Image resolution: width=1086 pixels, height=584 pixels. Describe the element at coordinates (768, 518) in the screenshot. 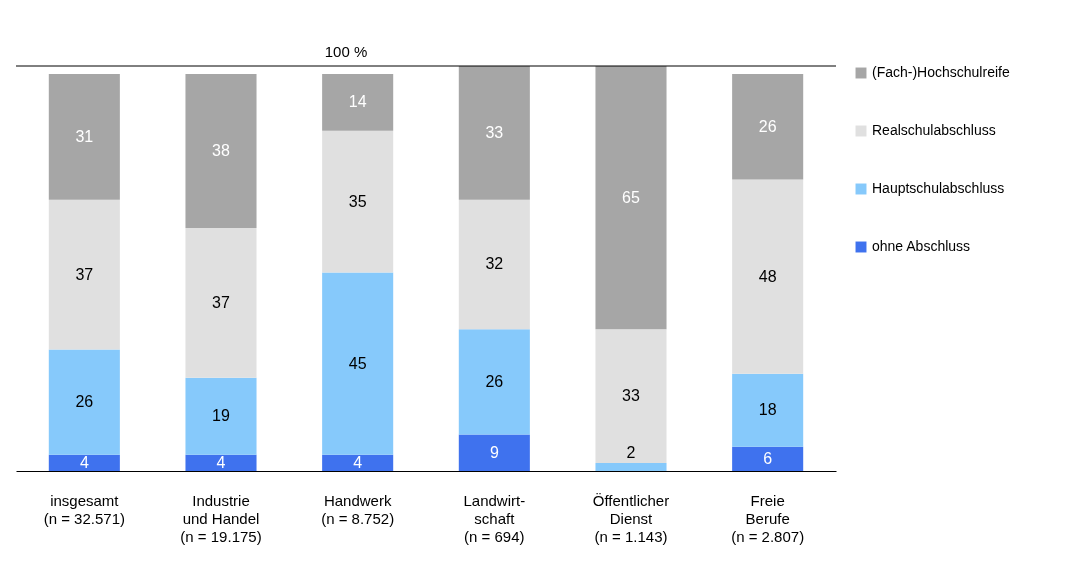

I see `x-tick-label: Freie Berufe (n = 2.807)` at that location.